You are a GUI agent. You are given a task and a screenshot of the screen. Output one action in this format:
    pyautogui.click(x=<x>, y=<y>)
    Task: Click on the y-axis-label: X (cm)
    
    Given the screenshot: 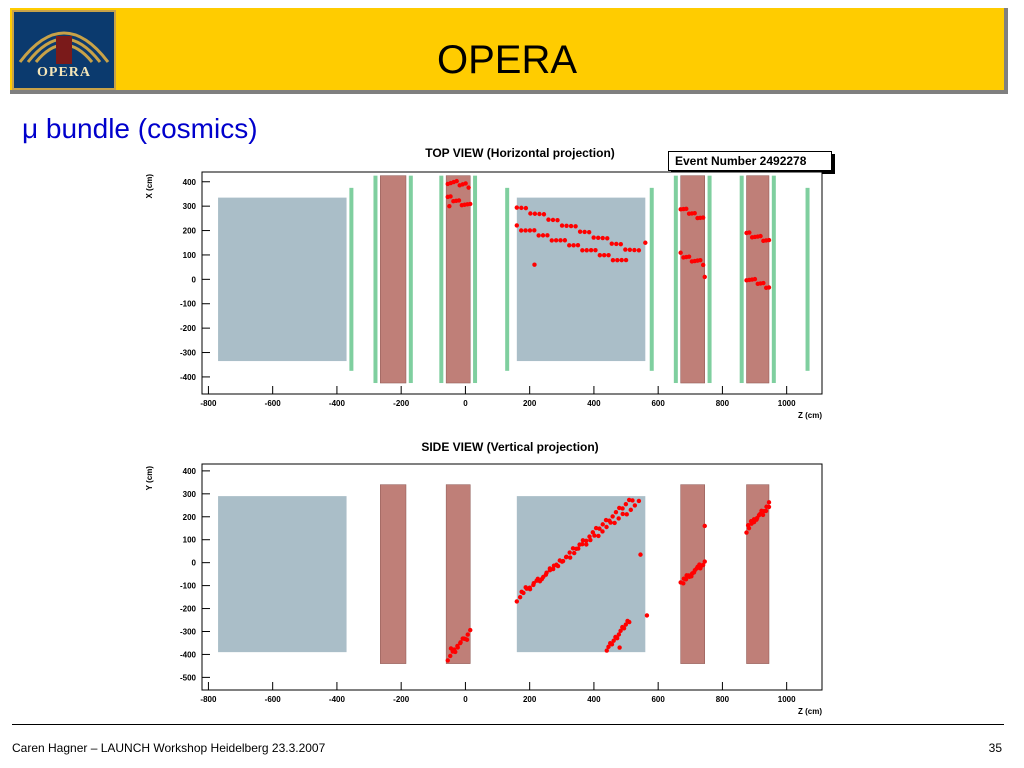 What is the action you would take?
    pyautogui.click(x=149, y=186)
    